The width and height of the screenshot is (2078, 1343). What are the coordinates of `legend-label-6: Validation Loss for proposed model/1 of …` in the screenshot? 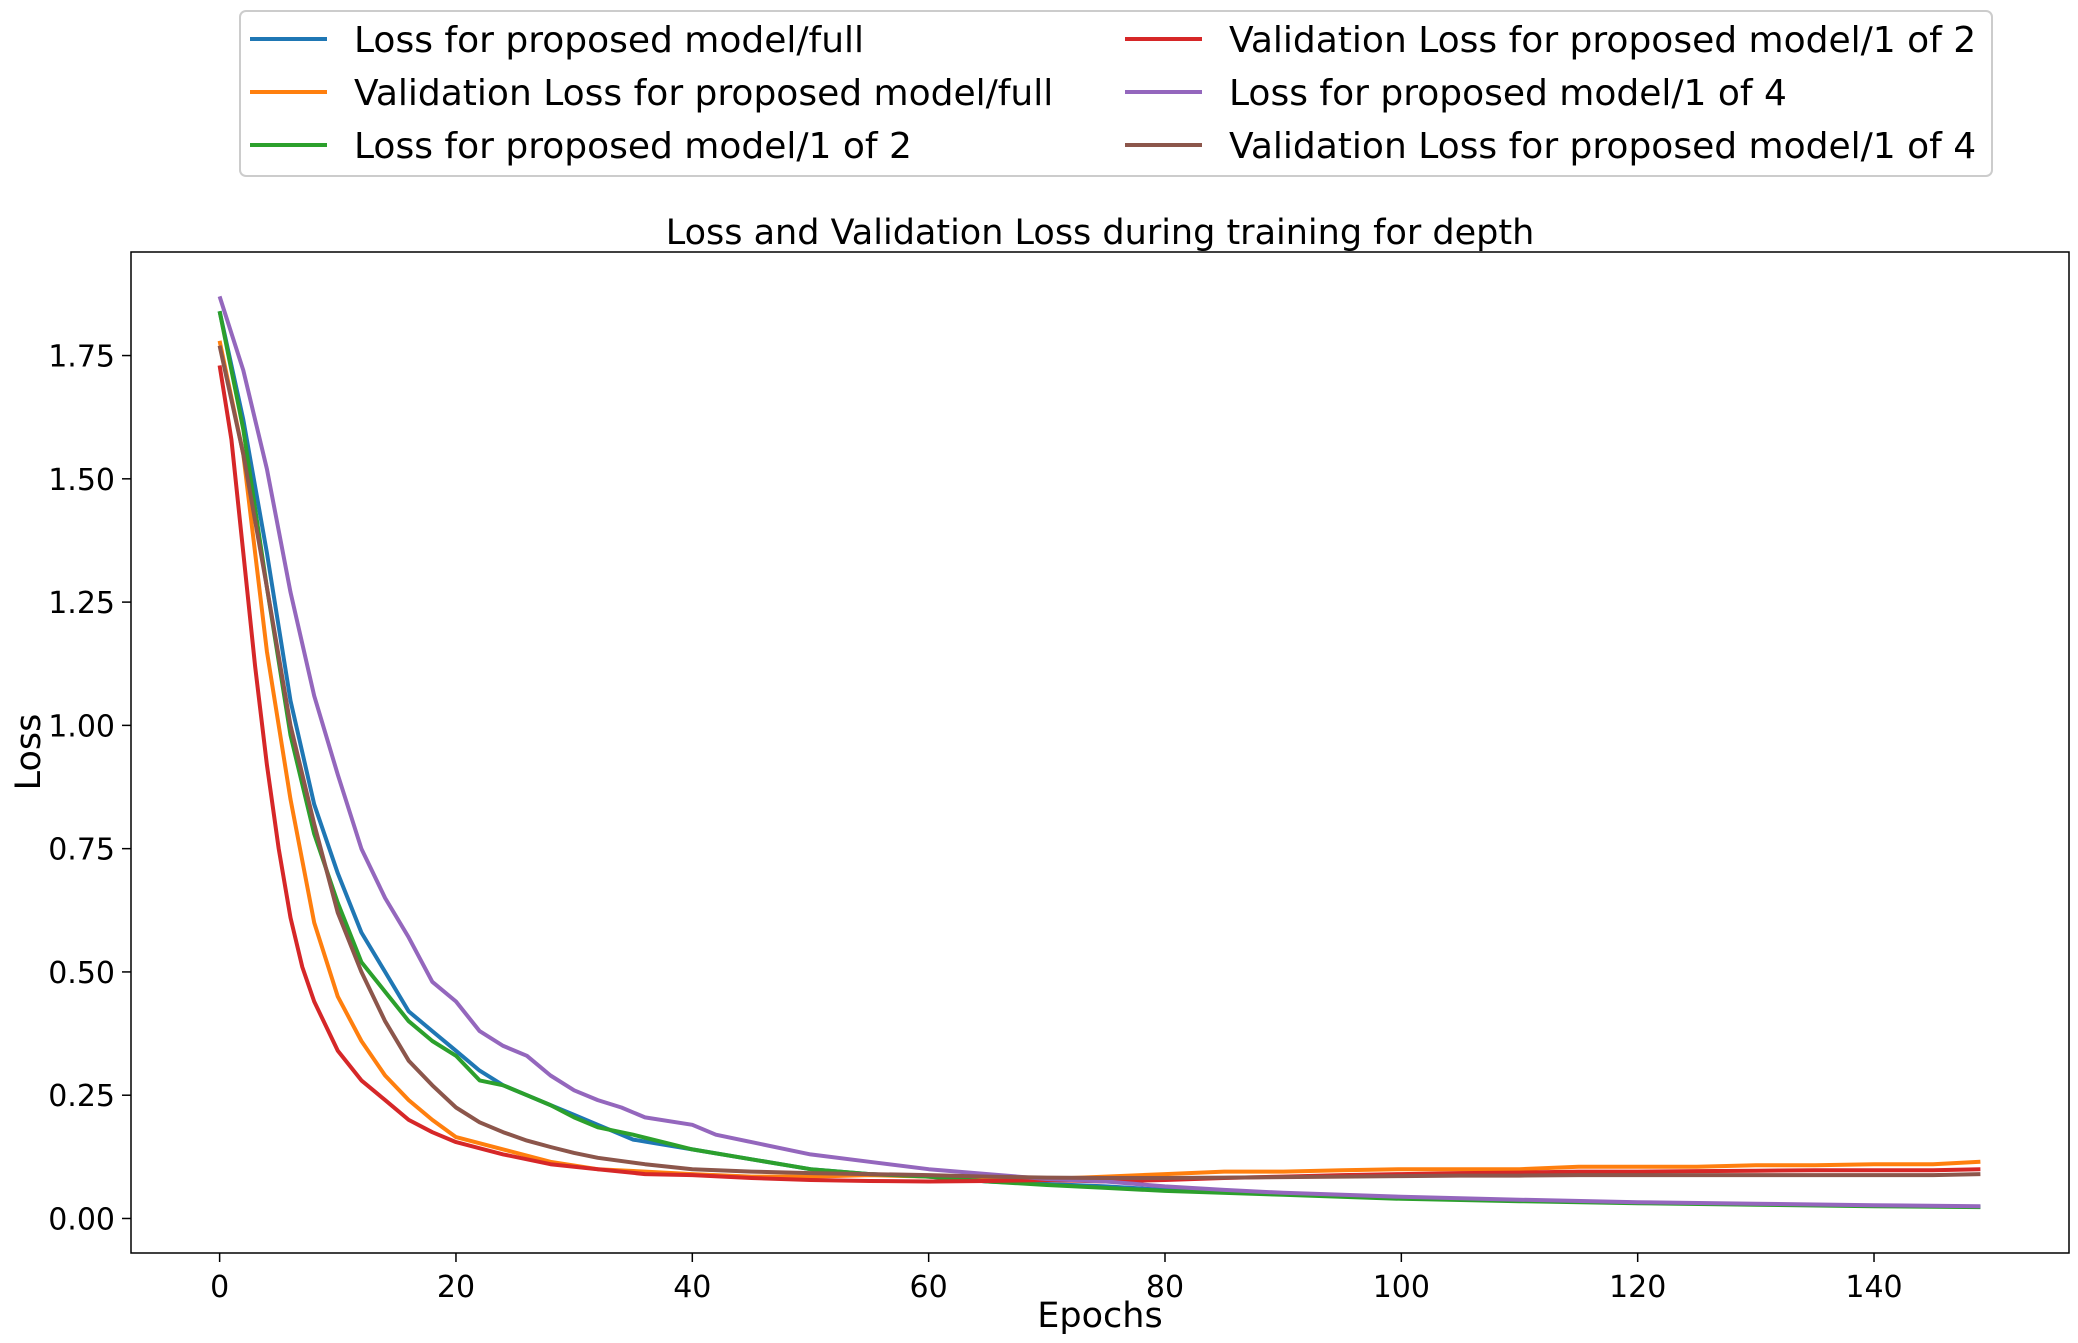 It's located at (1602, 146).